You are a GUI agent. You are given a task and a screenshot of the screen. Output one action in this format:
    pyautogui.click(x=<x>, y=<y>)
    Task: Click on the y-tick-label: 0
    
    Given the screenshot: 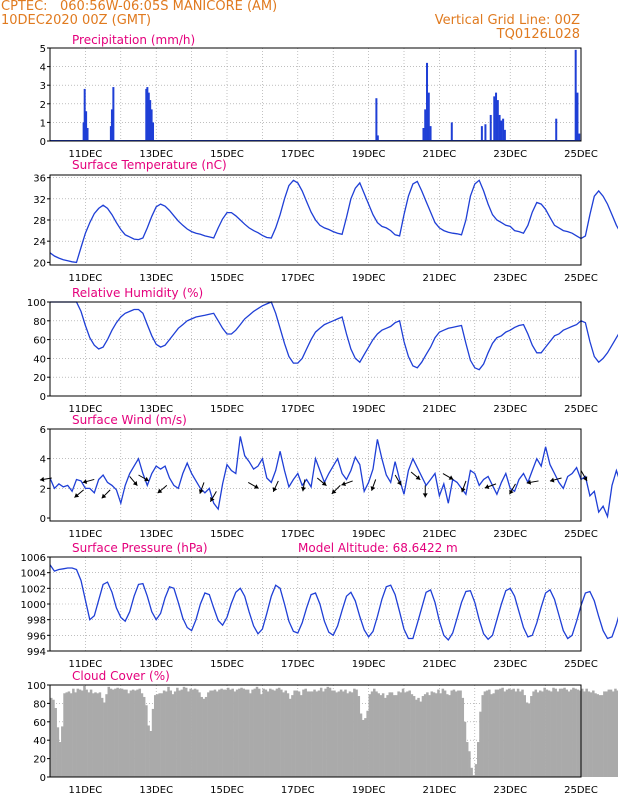 What is the action you would take?
    pyautogui.click(x=43, y=778)
    